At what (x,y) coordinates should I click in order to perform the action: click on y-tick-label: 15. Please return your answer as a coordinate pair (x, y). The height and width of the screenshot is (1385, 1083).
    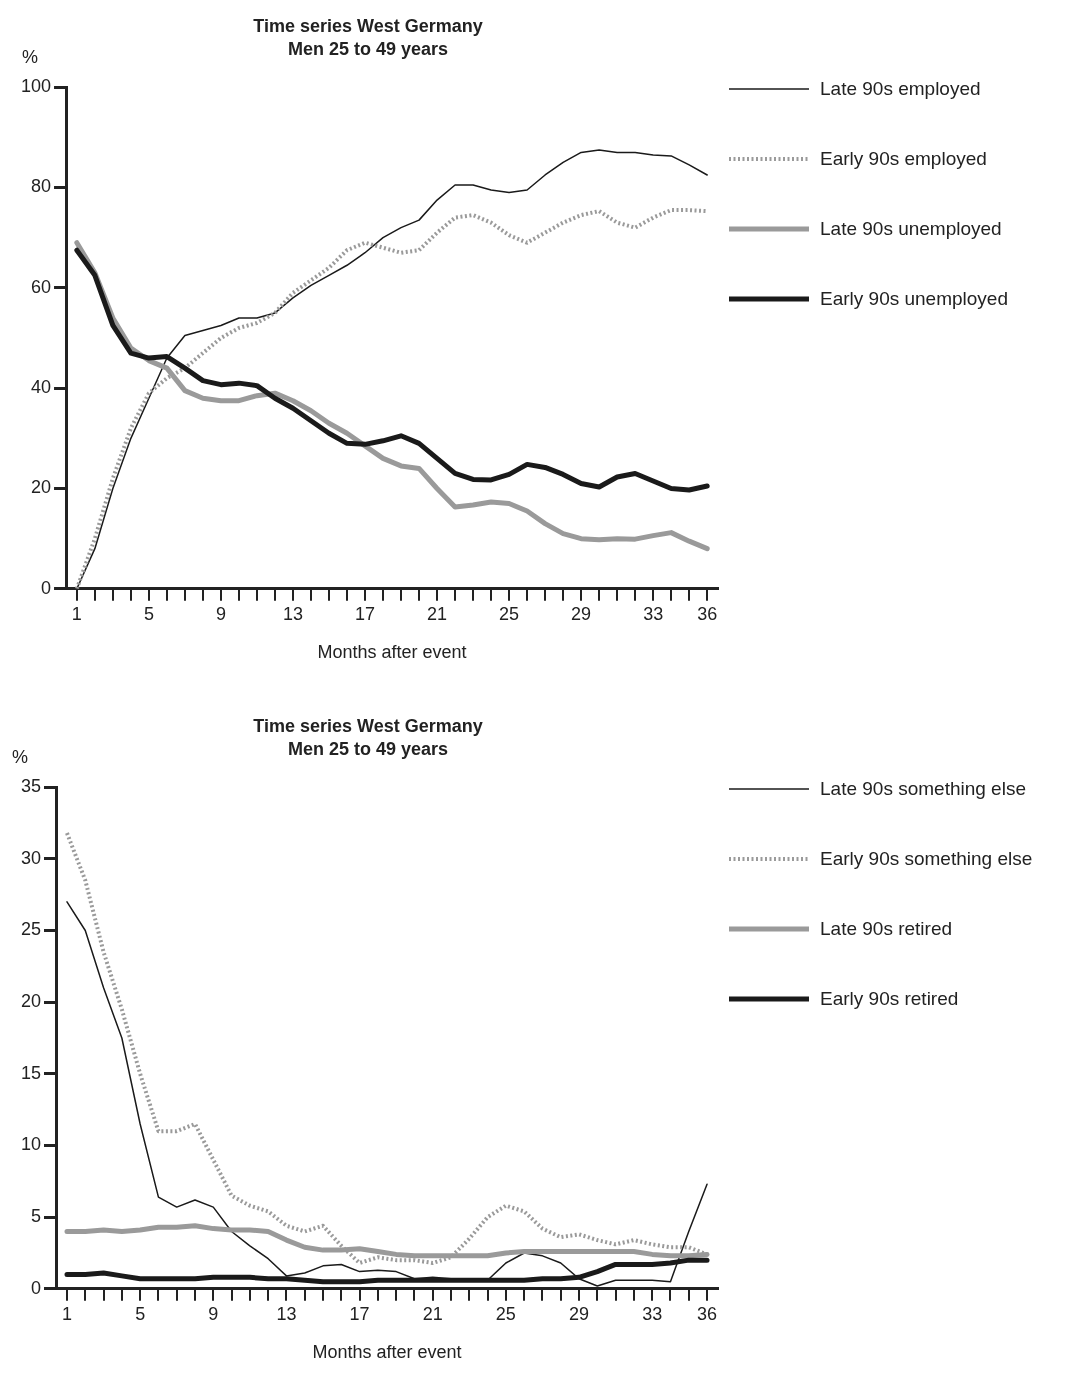
    Looking at the image, I should click on (31, 1072).